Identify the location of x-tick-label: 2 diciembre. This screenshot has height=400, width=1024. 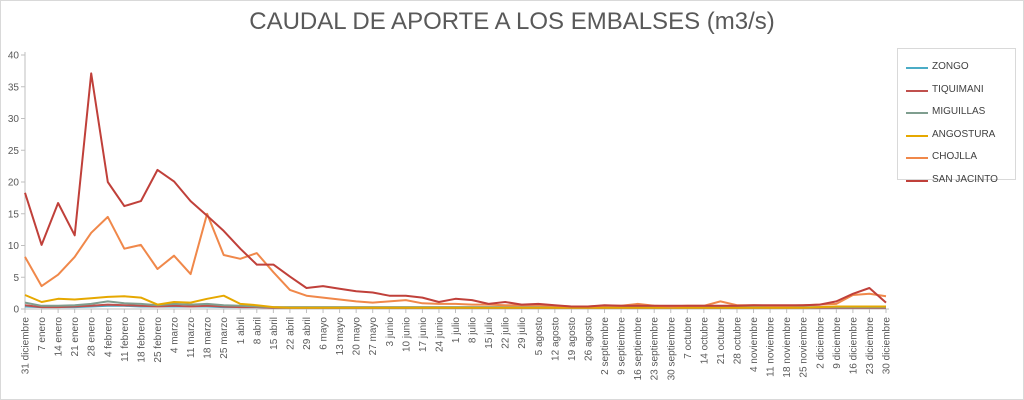
(820, 343).